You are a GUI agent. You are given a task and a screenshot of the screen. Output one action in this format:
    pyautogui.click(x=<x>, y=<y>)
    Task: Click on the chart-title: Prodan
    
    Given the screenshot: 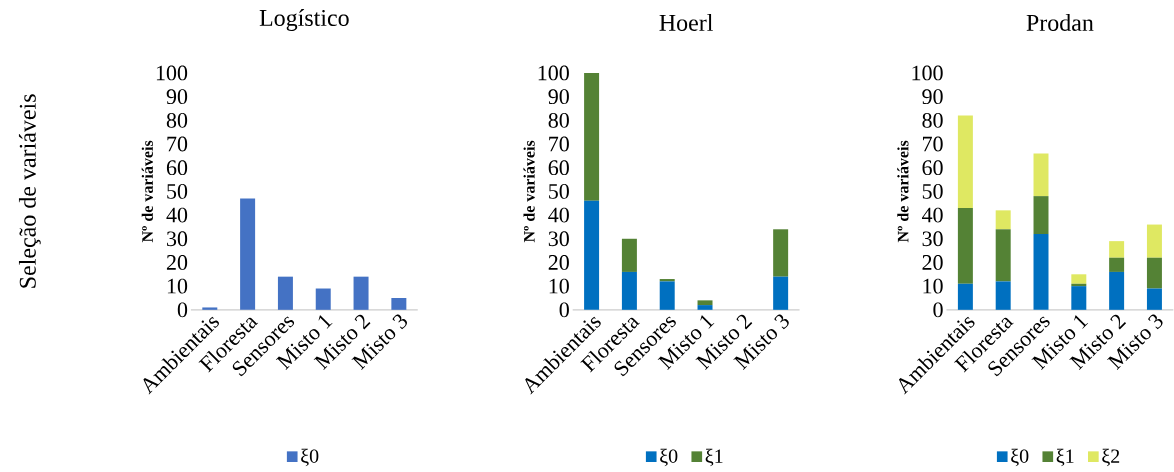 What is the action you would take?
    pyautogui.click(x=1060, y=23)
    